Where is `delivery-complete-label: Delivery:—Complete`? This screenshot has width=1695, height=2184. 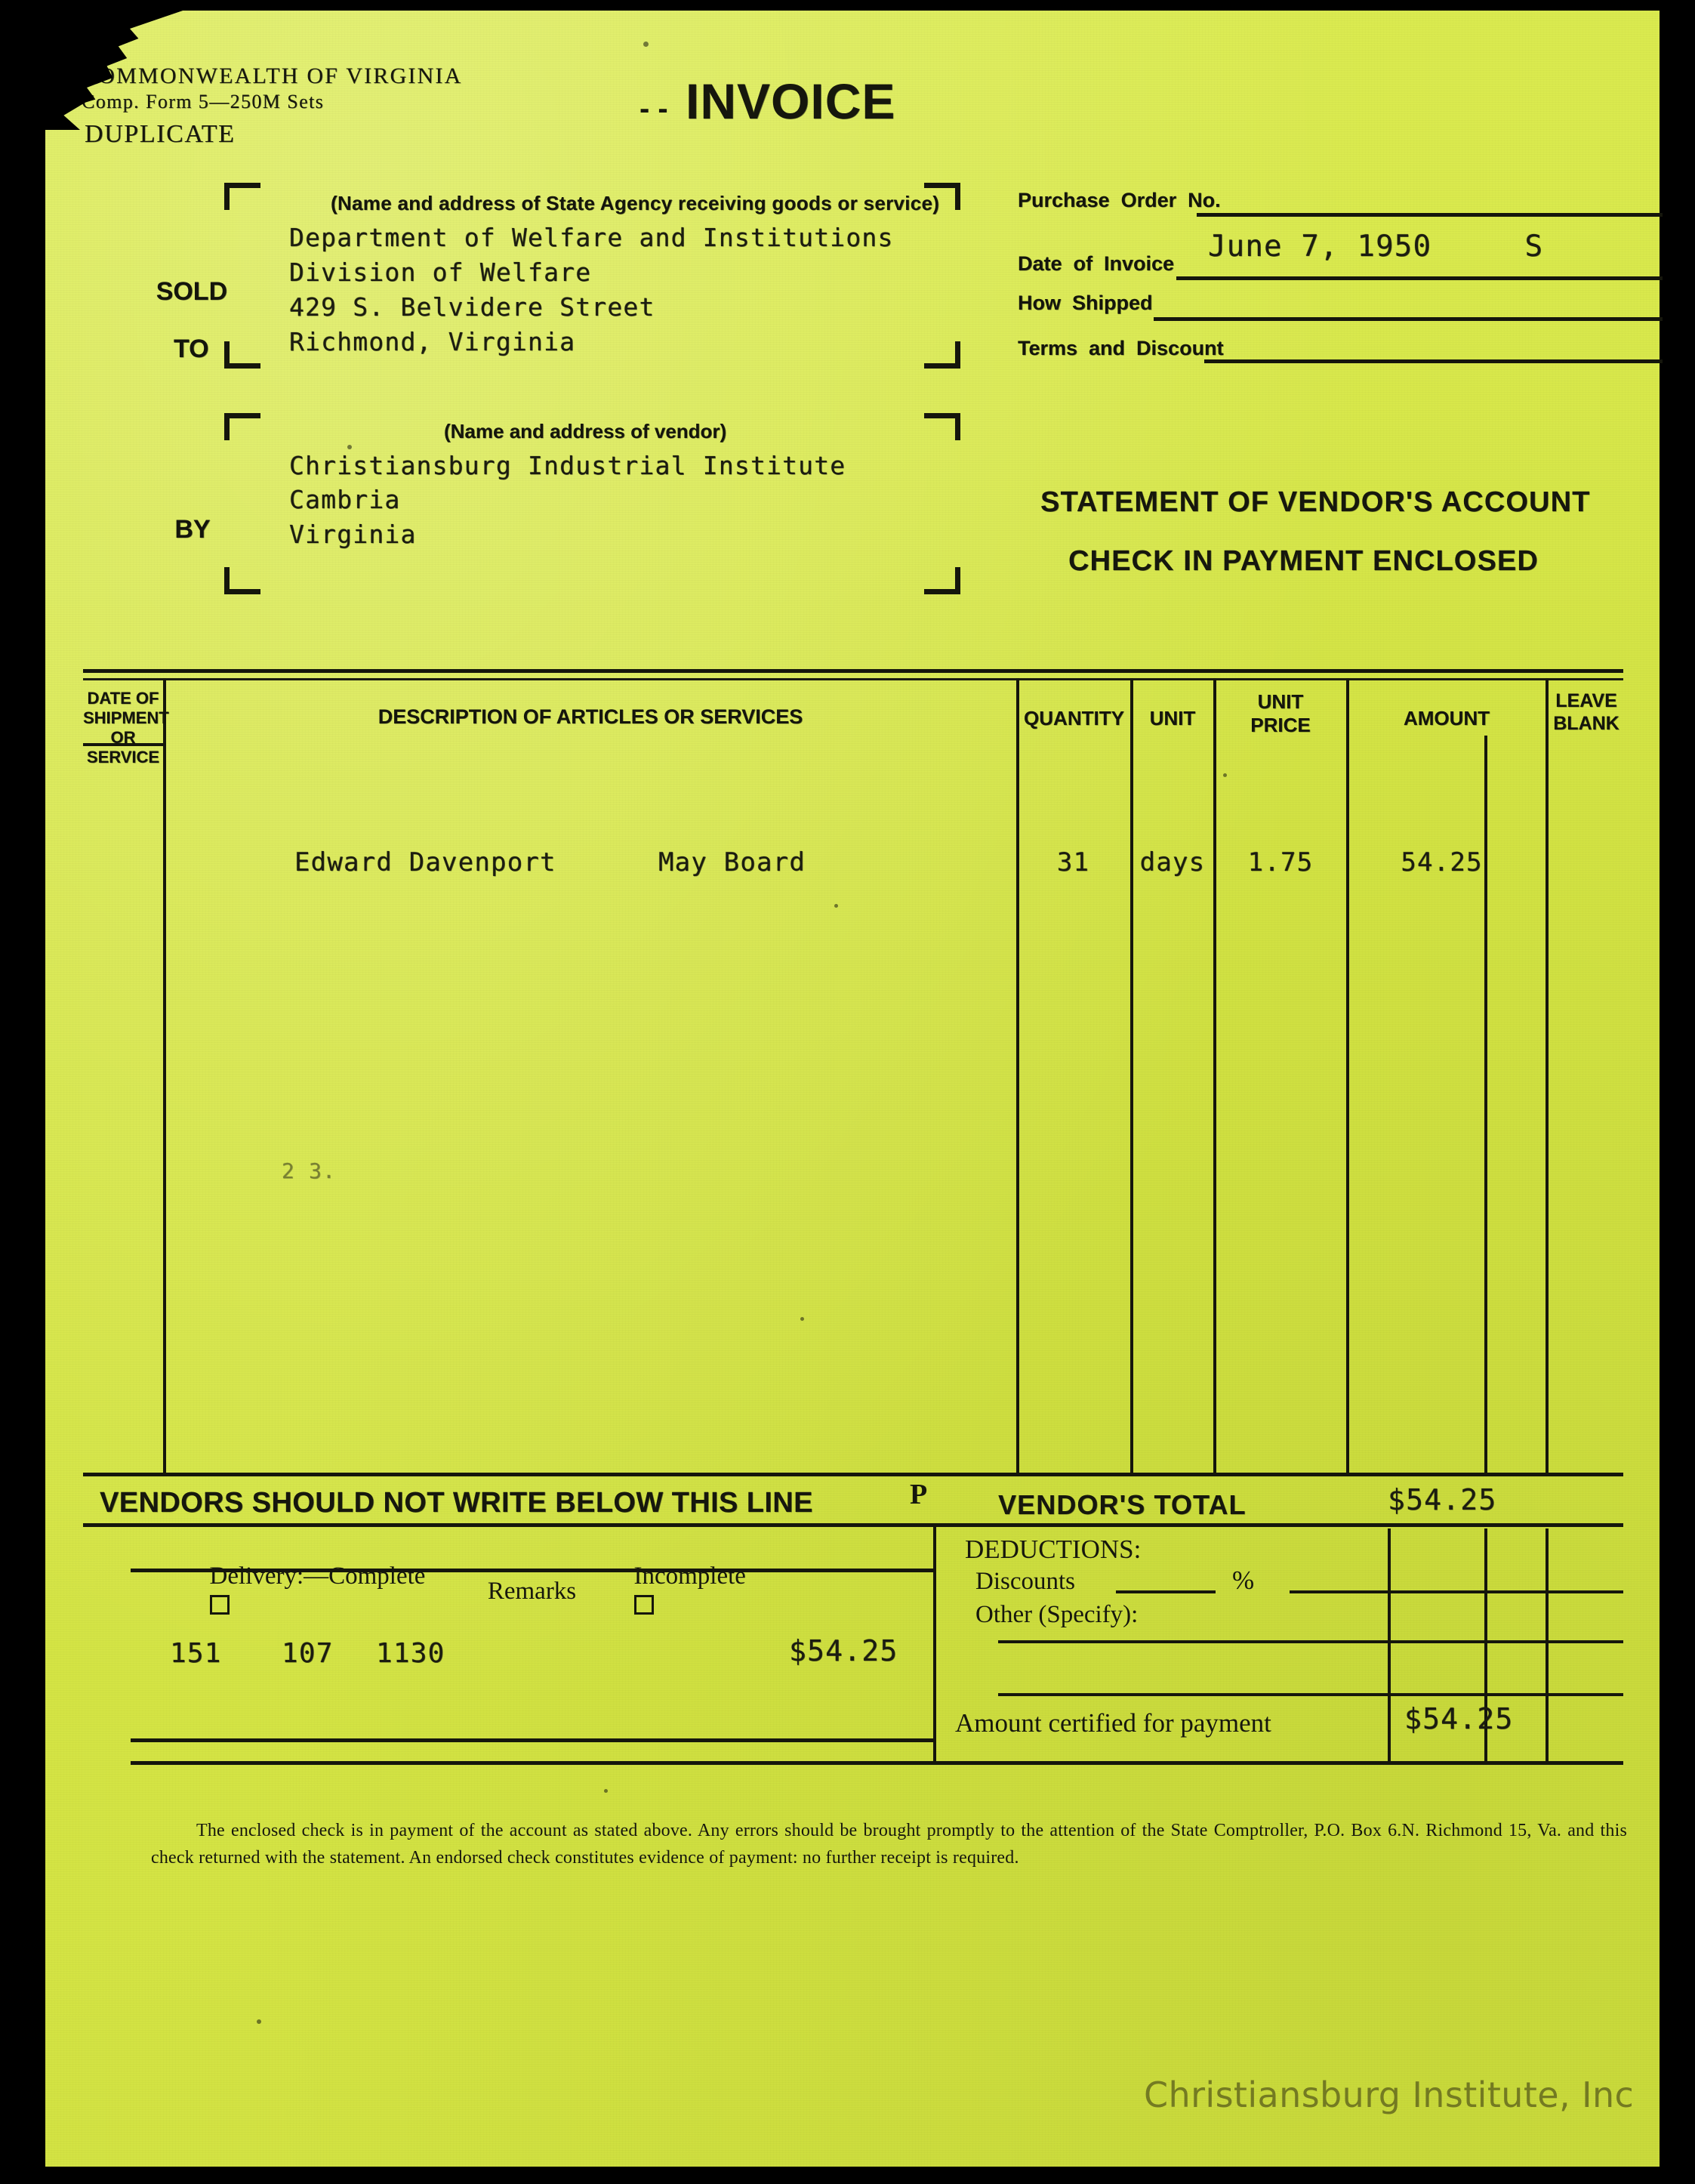
delivery-complete-label: Delivery:—Complete is located at coordinates (298, 1590).